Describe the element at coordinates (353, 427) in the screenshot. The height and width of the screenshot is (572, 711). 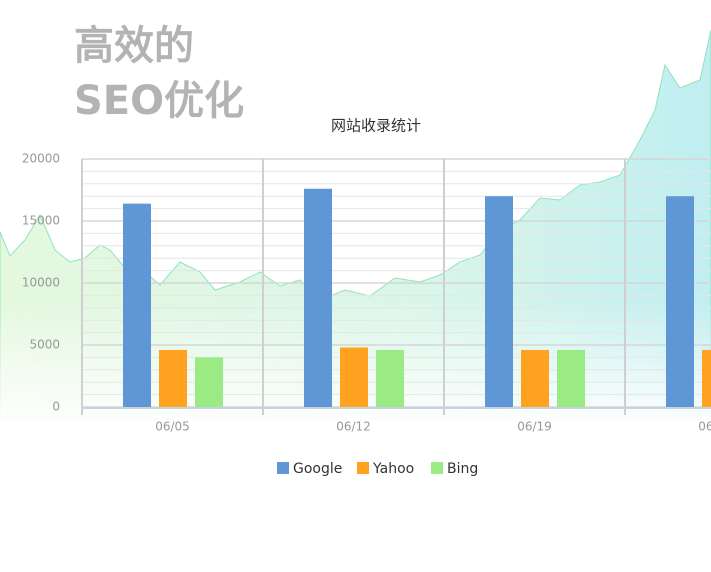
I see `x-tick-label: 06/12` at that location.